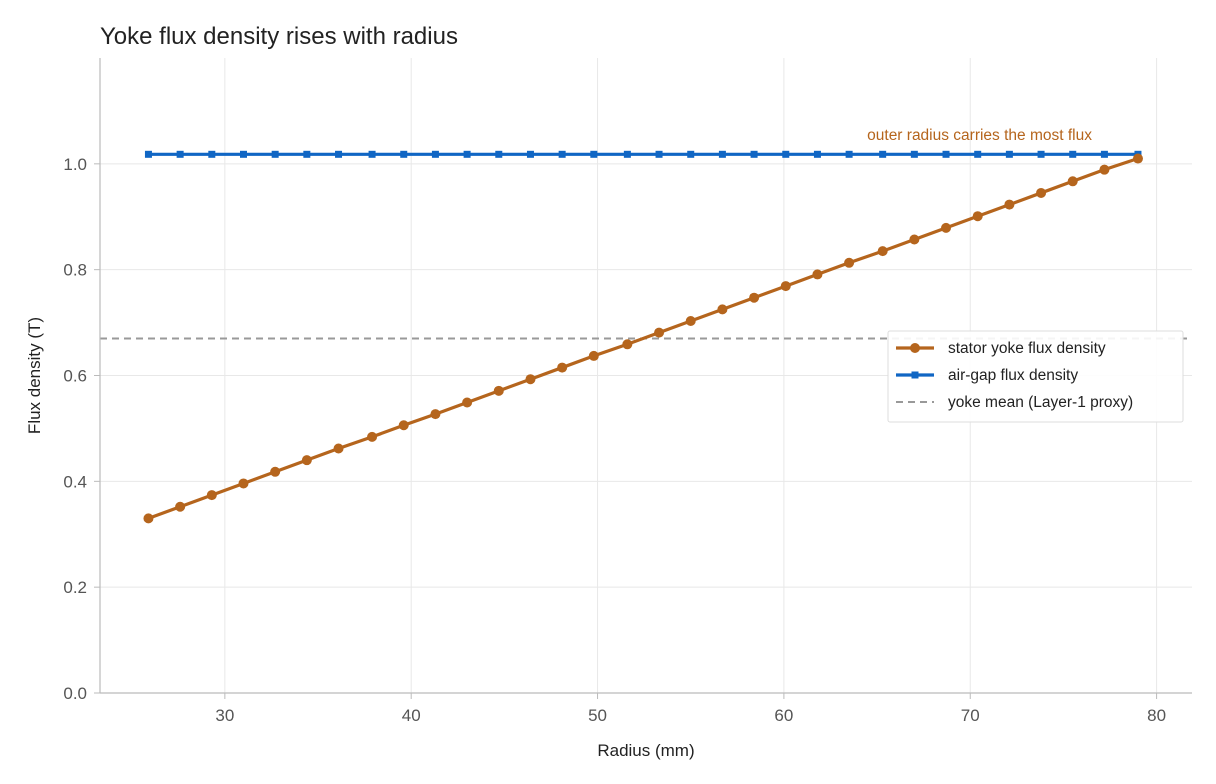  I want to click on y-tick-label: 1.0, so click(75, 164).